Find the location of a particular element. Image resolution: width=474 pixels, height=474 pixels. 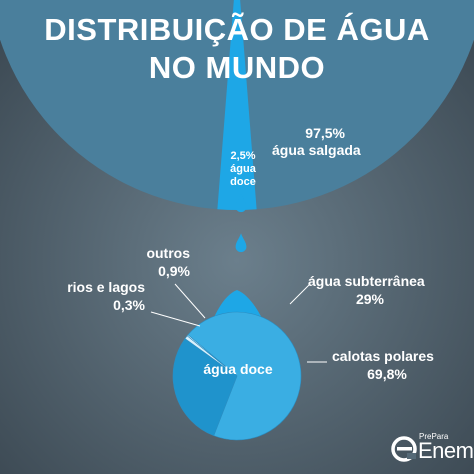

rios-lagos-value: 0,3% is located at coordinates (129, 305).